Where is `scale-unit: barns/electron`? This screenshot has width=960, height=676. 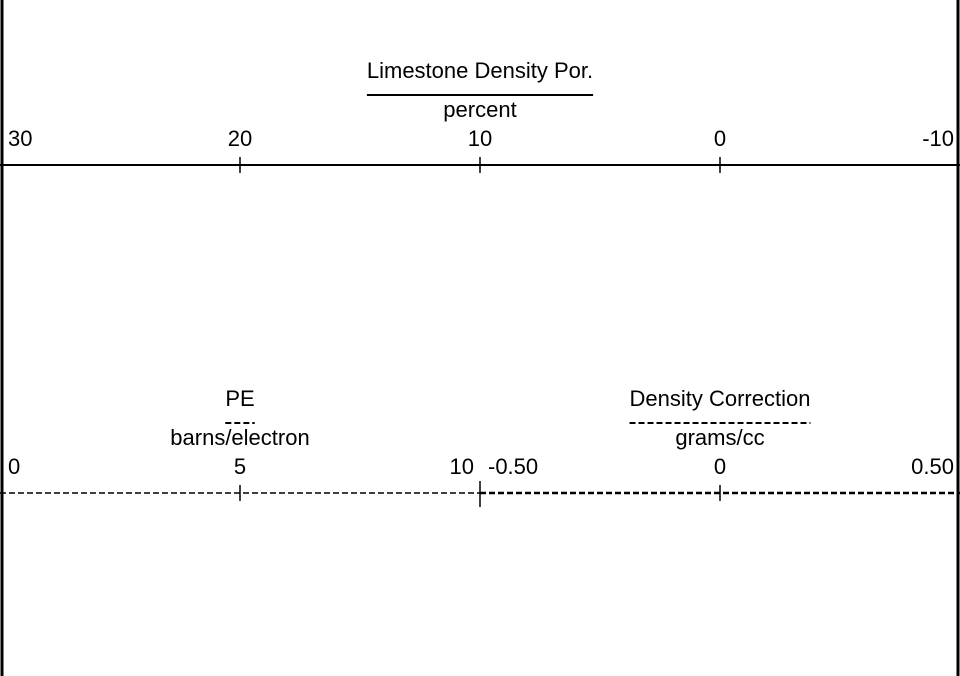
scale-unit: barns/electron is located at coordinates (239, 437).